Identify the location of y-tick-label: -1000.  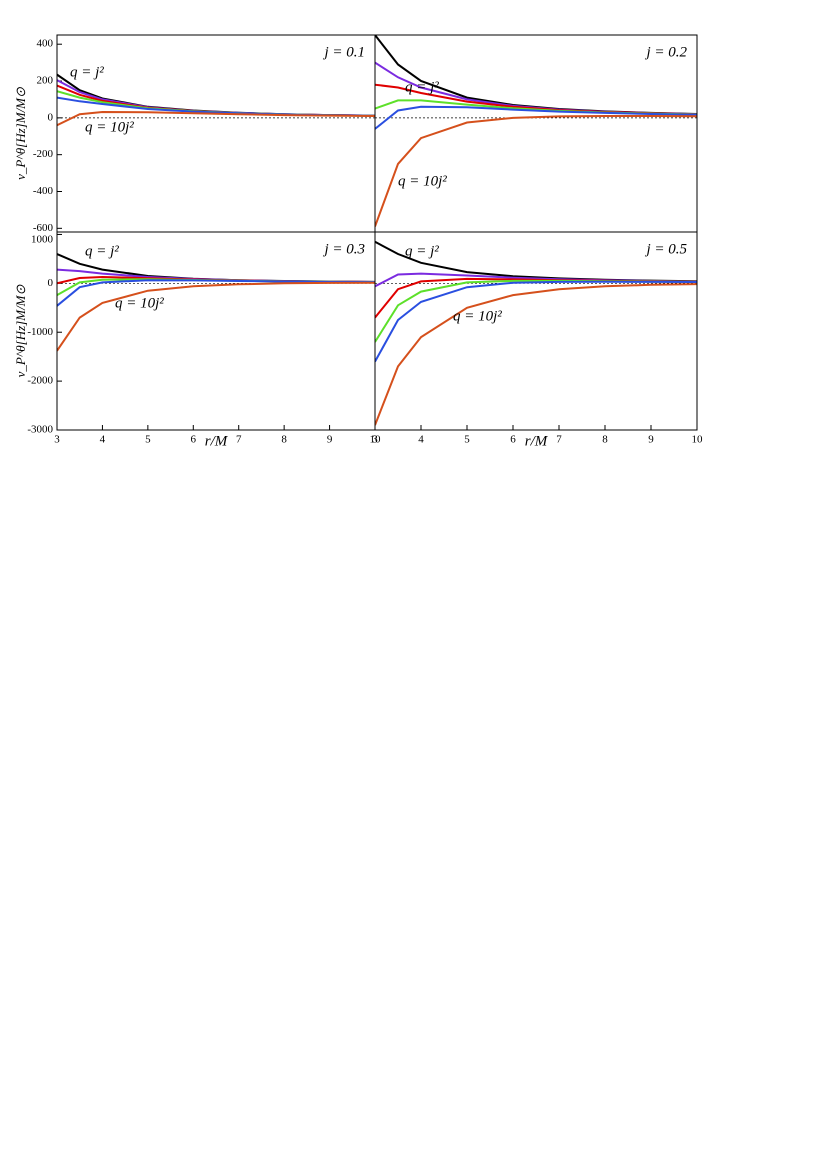
(40, 332).